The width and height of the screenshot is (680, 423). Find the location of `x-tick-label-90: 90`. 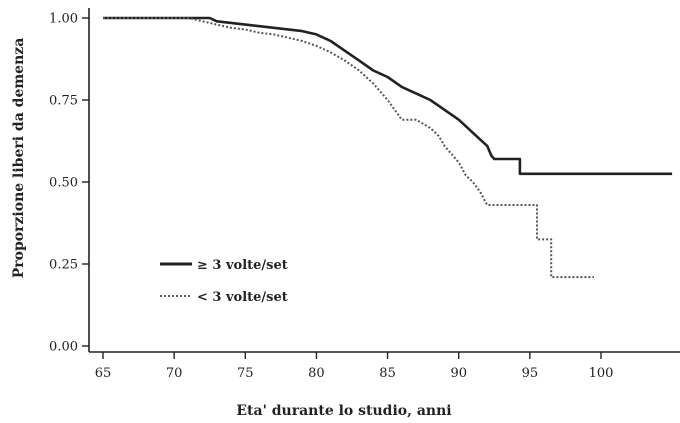

x-tick-label-90: 90 is located at coordinates (458, 373).